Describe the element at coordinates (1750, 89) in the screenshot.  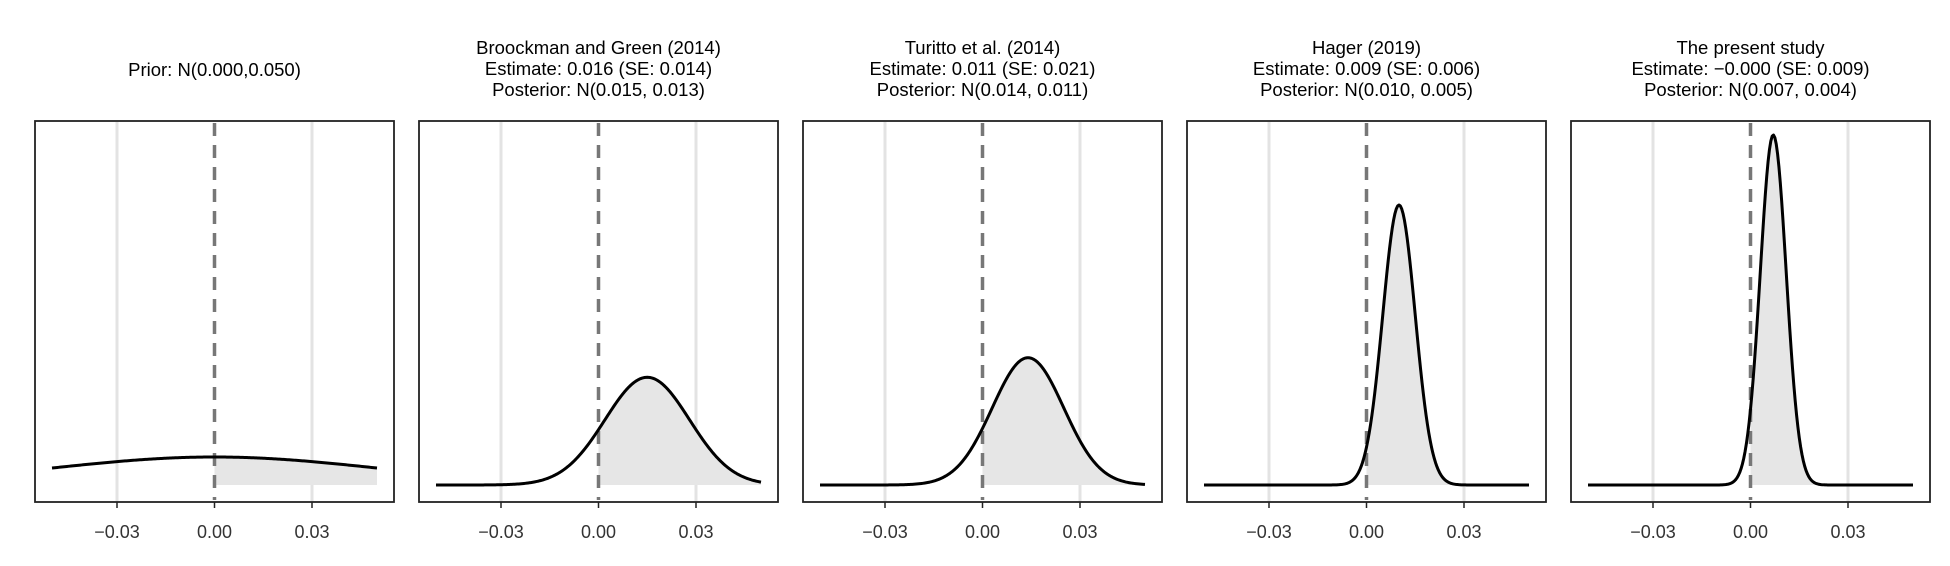
I see `panel-title-line: Posterior: N(0.007, 0.004)` at that location.